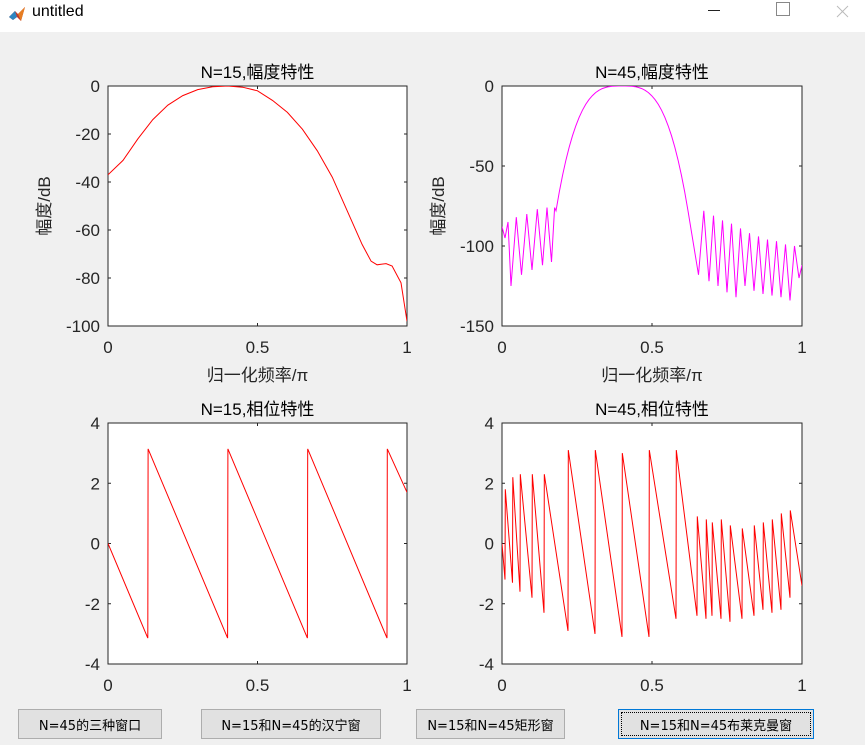 This screenshot has width=865, height=745. Describe the element at coordinates (652, 409) in the screenshot. I see `chart-title: N=45,相位特性` at that location.